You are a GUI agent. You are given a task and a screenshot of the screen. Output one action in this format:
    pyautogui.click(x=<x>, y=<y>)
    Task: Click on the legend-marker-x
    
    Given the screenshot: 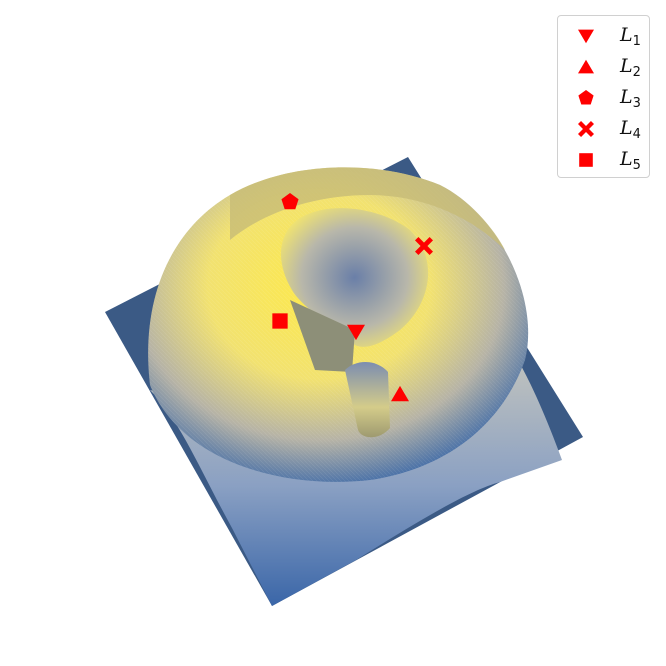 What is the action you would take?
    pyautogui.click(x=586, y=129)
    